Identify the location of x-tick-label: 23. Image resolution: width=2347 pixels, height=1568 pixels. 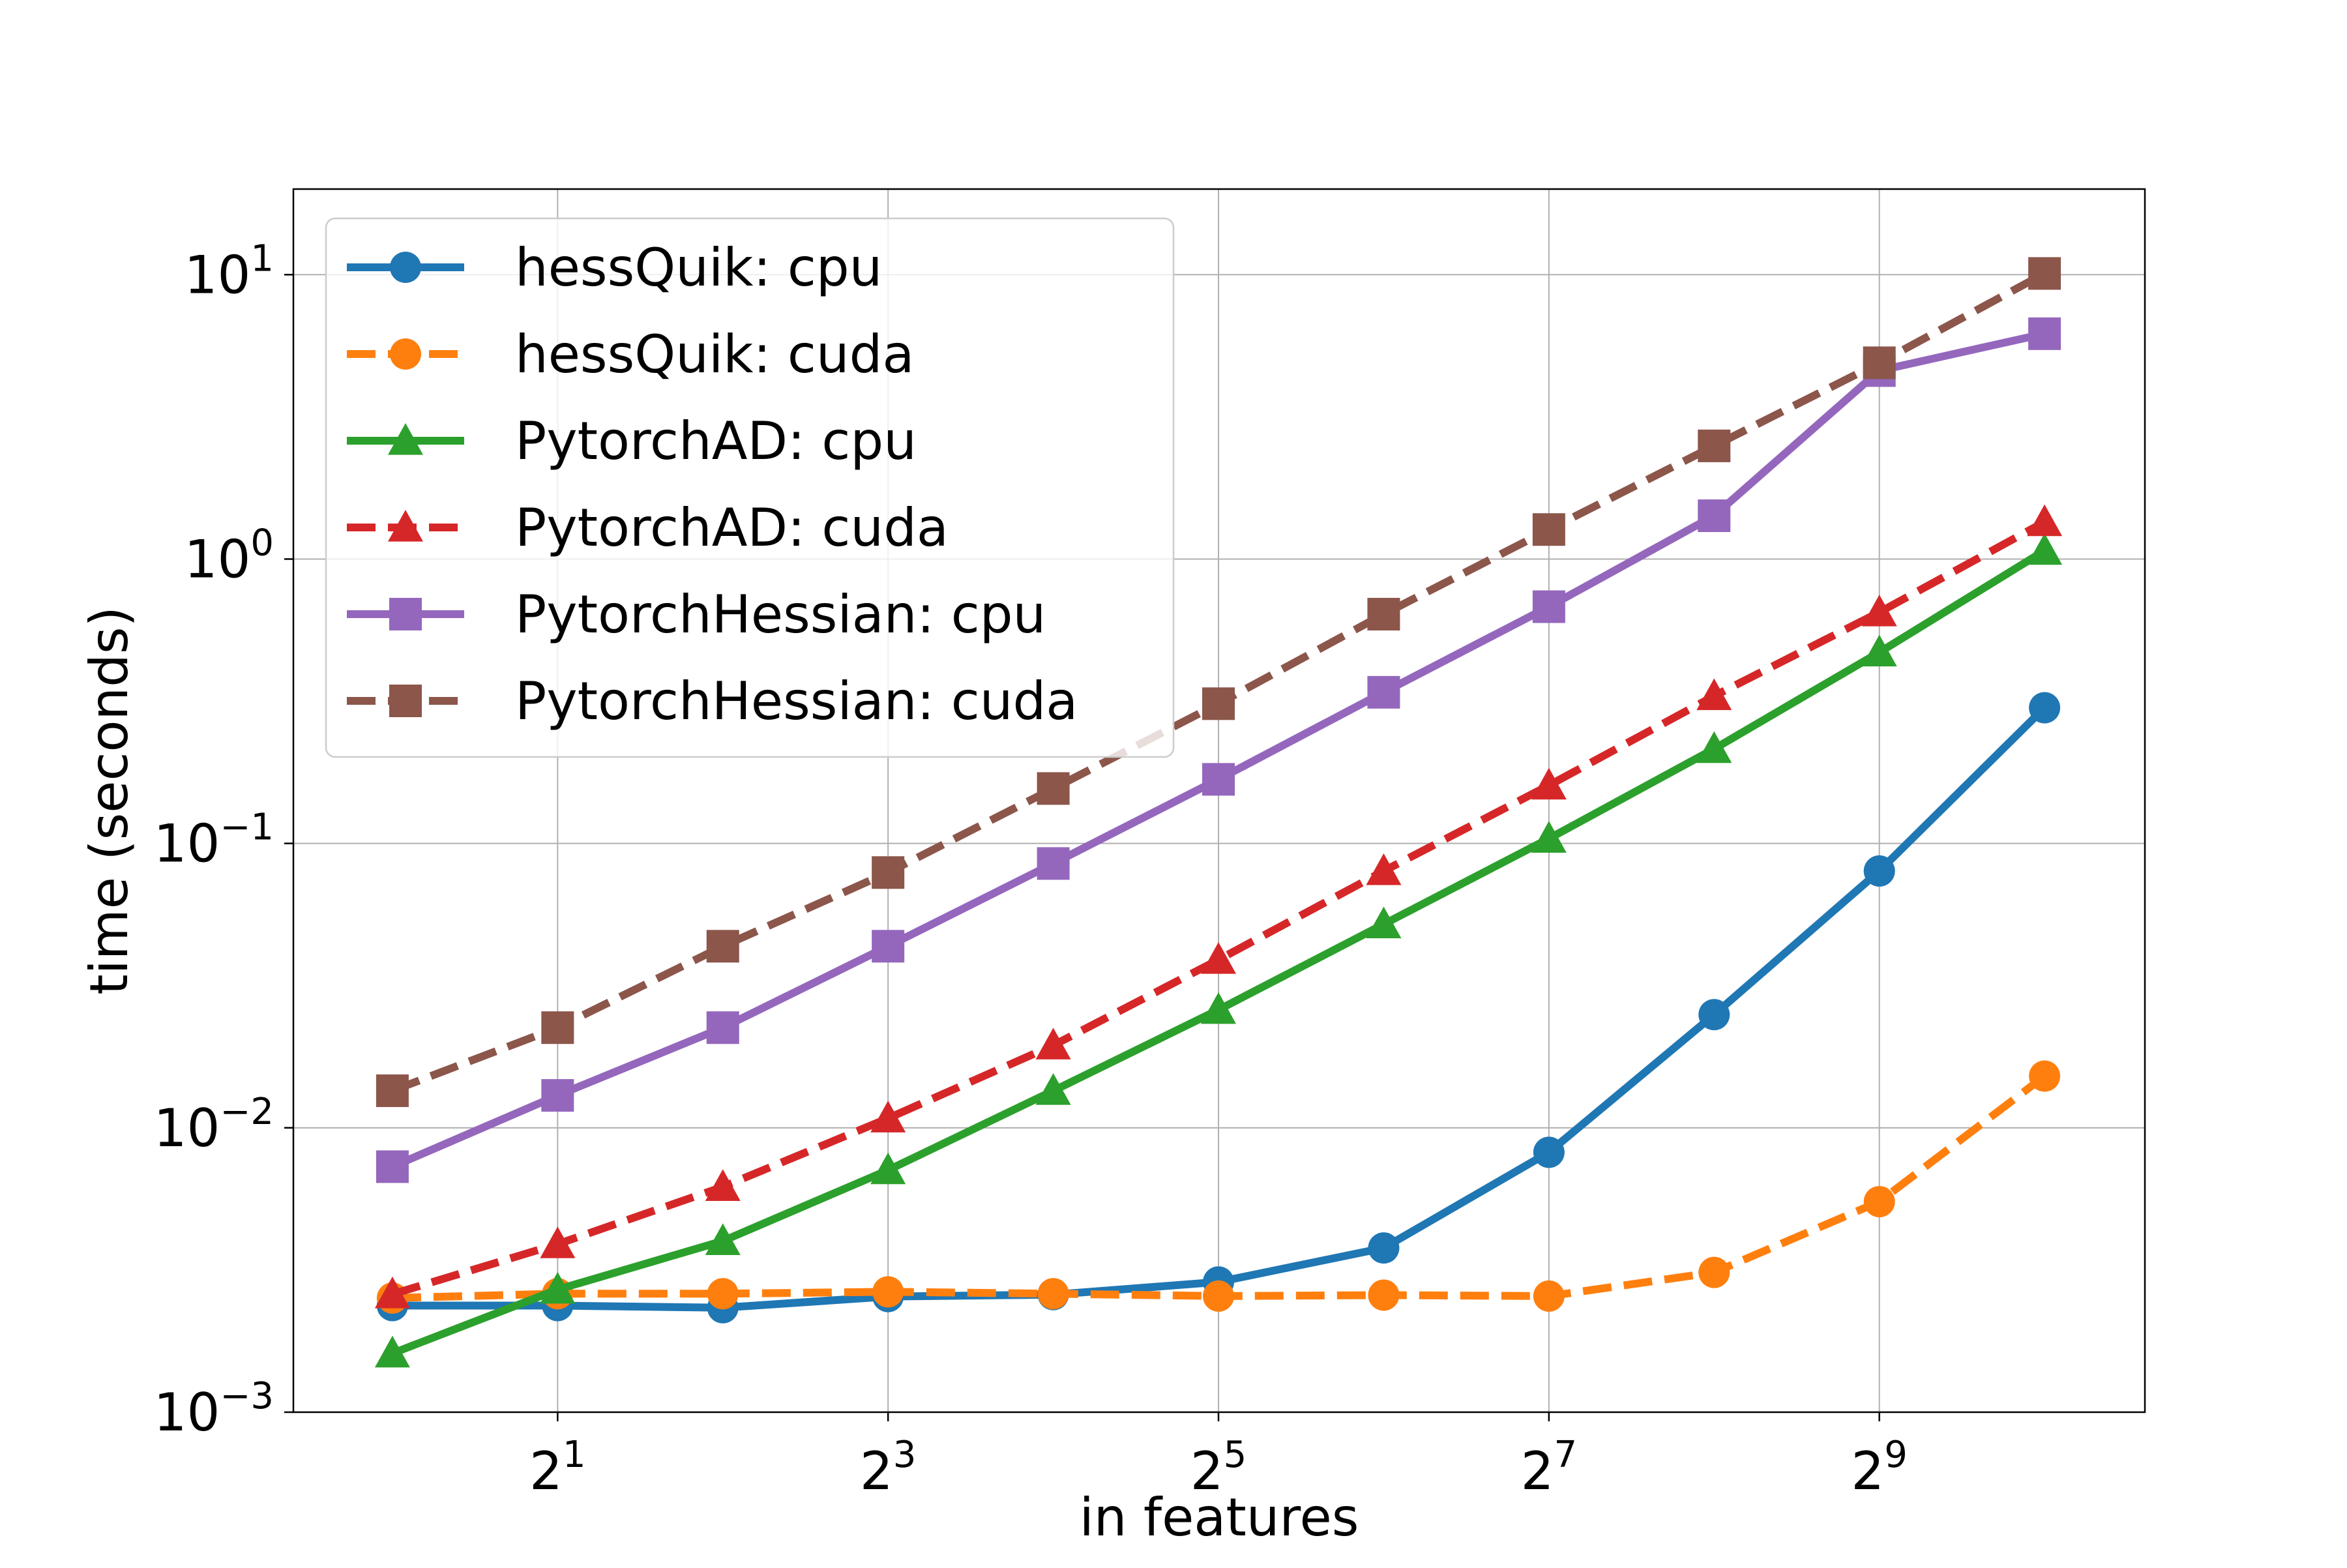
(888, 1468).